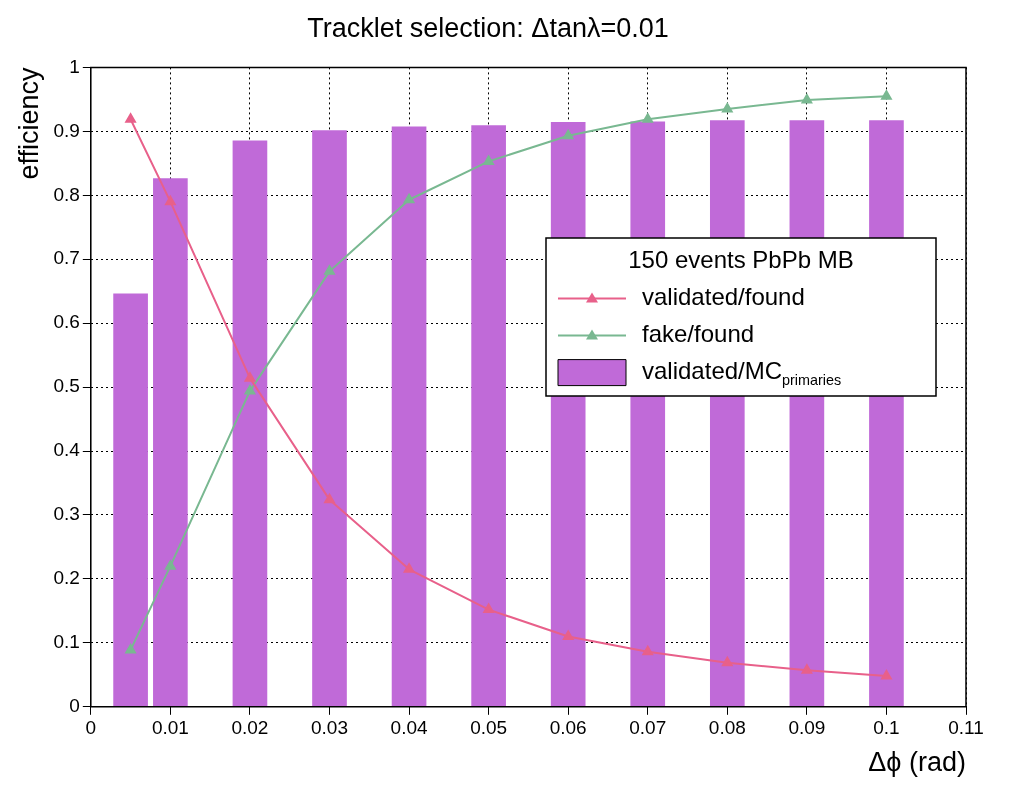 The image size is (1011, 789). What do you see at coordinates (917, 762) in the screenshot?
I see `x-axis-title: Δϕ (rad)` at bounding box center [917, 762].